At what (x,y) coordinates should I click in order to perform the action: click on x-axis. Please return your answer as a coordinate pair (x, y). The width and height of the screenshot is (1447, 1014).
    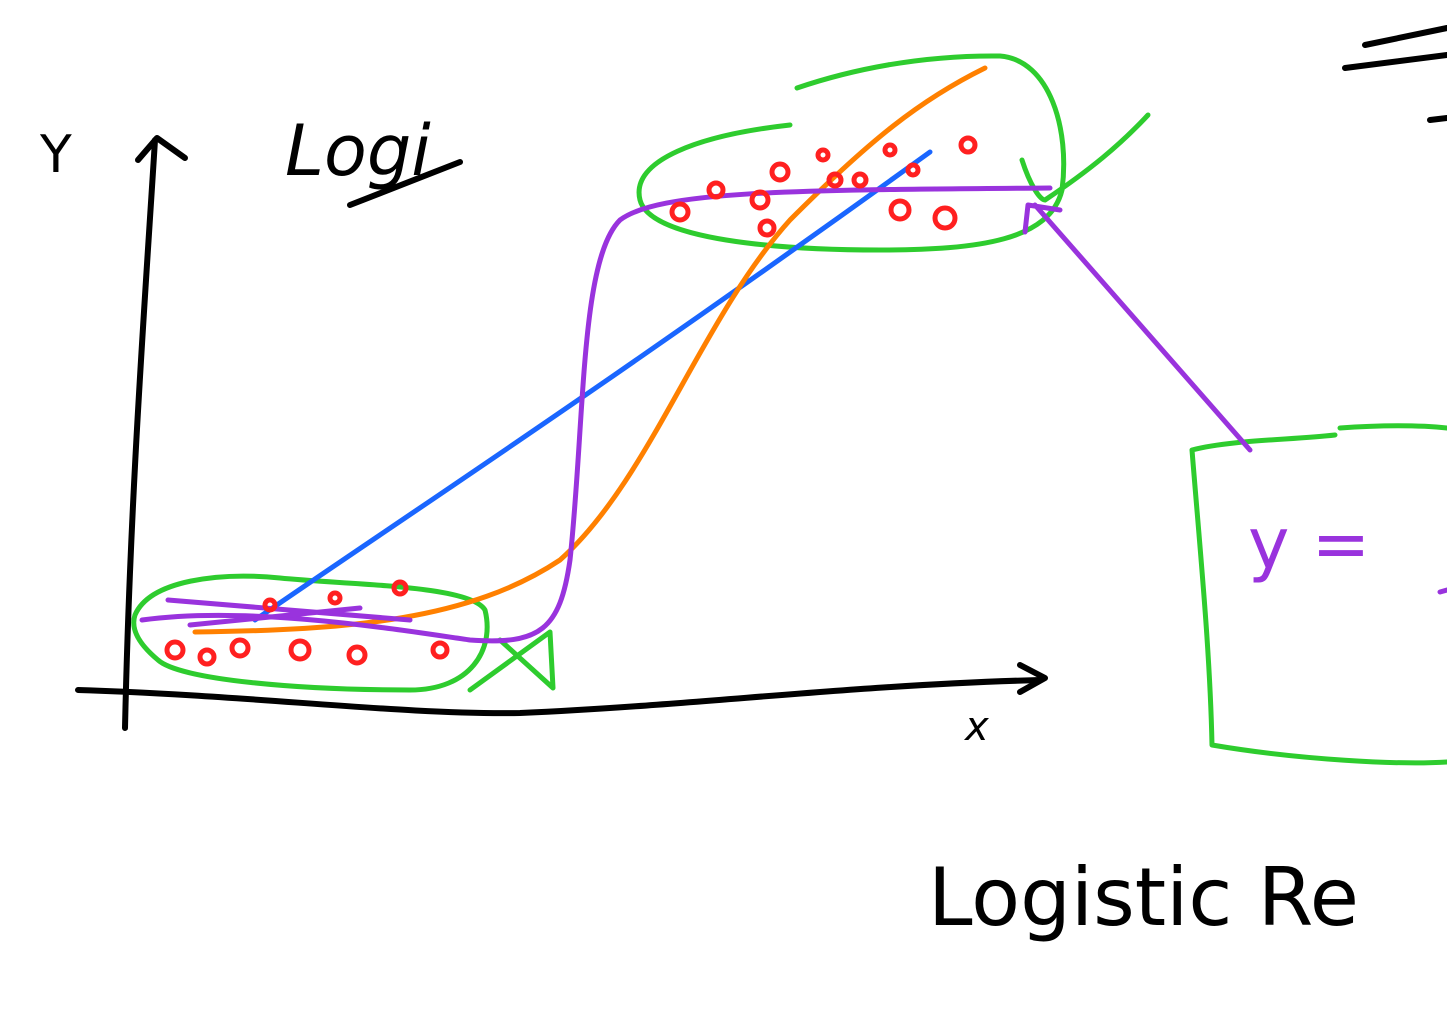
    Looking at the image, I should click on (559, 697).